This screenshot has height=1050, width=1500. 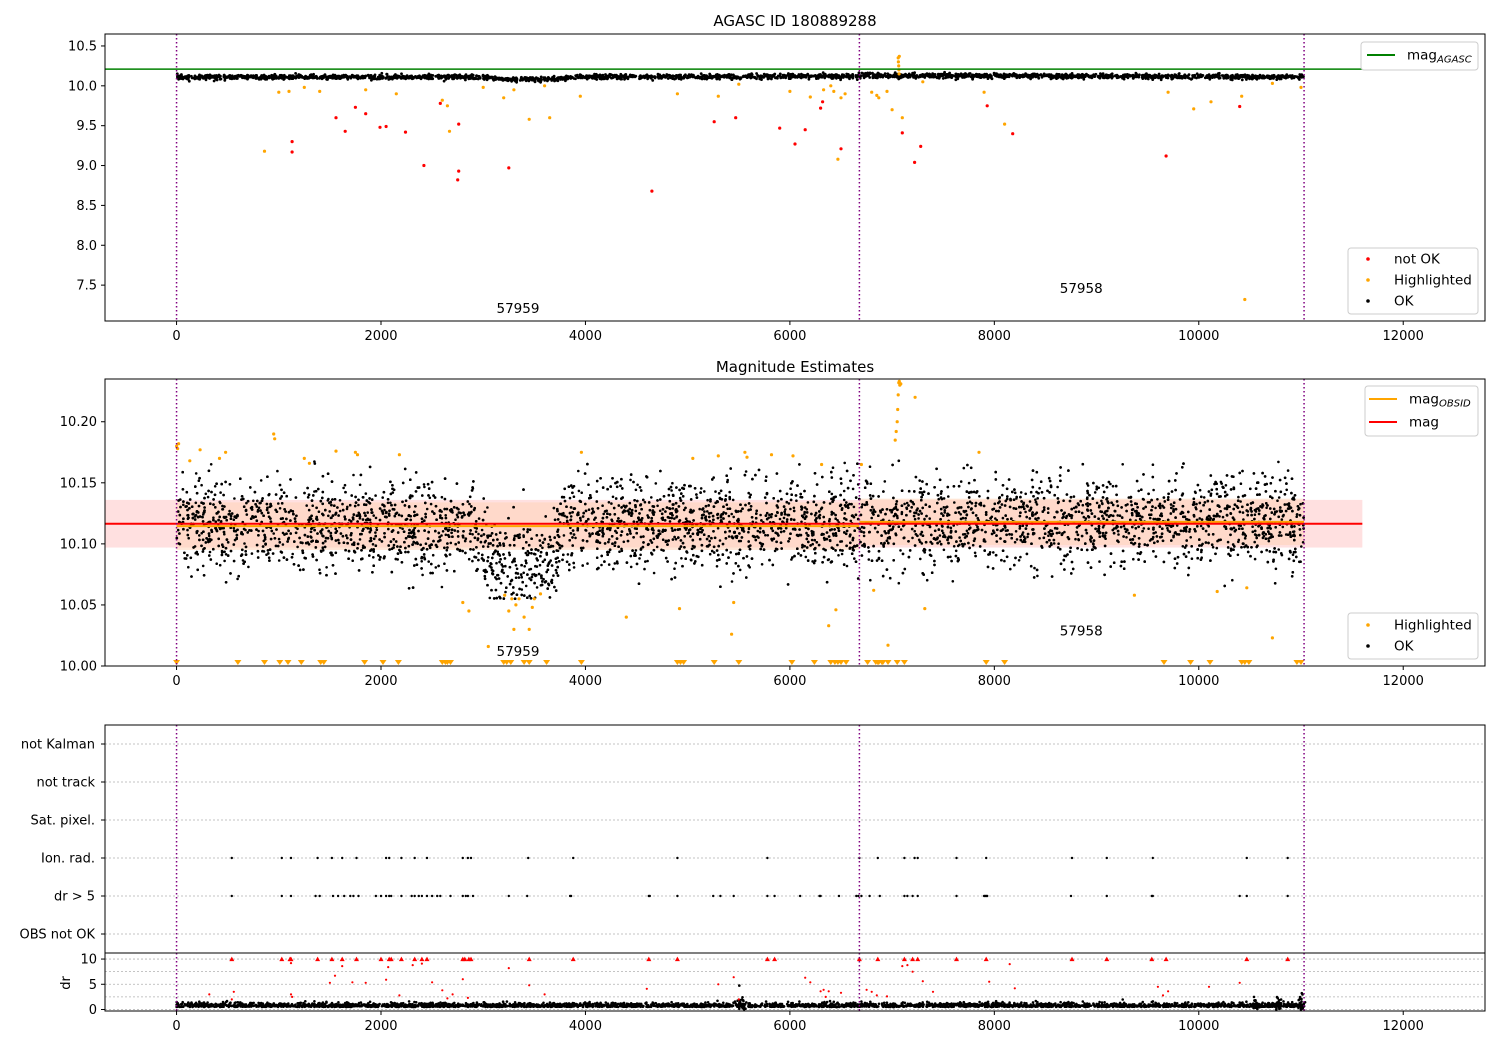 What do you see at coordinates (1404, 302) in the screenshot?
I see `legend-label: OK` at bounding box center [1404, 302].